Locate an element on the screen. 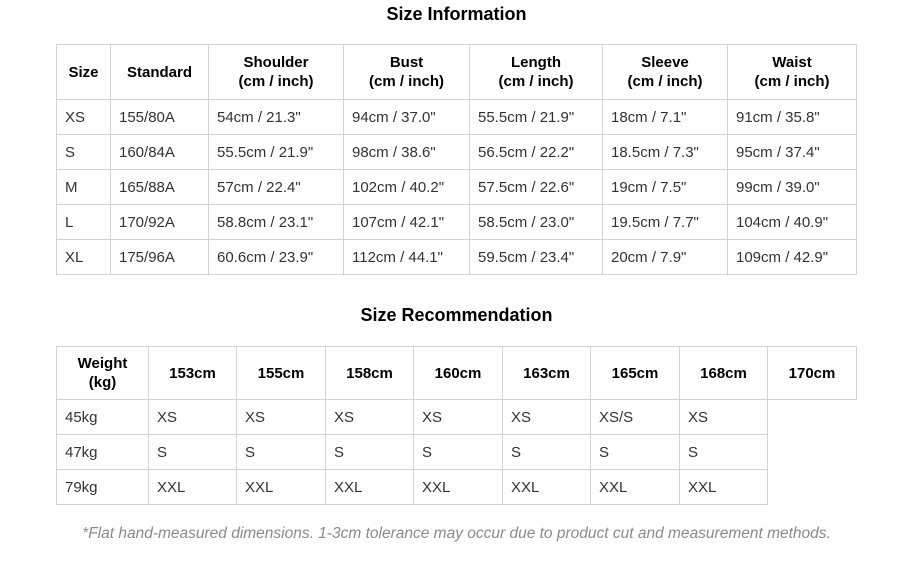  column-header-standard: Standard is located at coordinates (159, 72).